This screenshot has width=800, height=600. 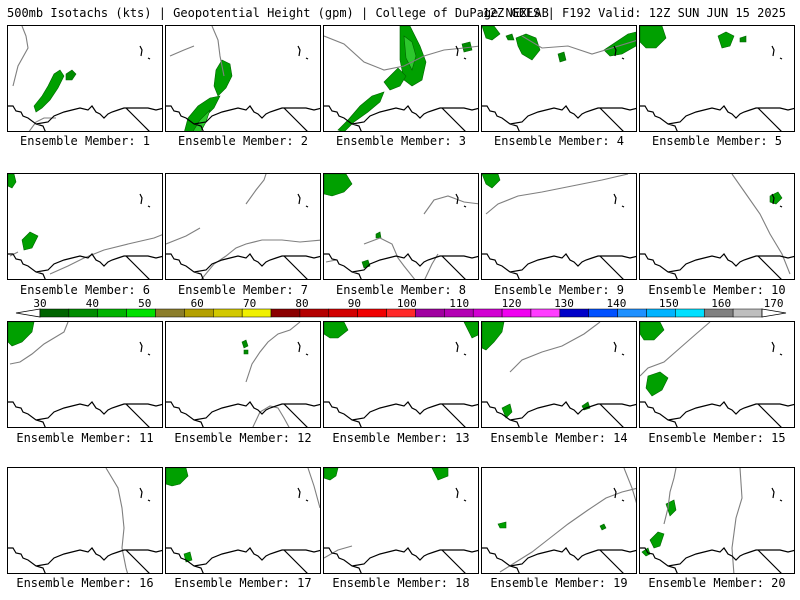 What do you see at coordinates (616, 303) in the screenshot?
I see `colorbar-tick-label: 140` at bounding box center [616, 303].